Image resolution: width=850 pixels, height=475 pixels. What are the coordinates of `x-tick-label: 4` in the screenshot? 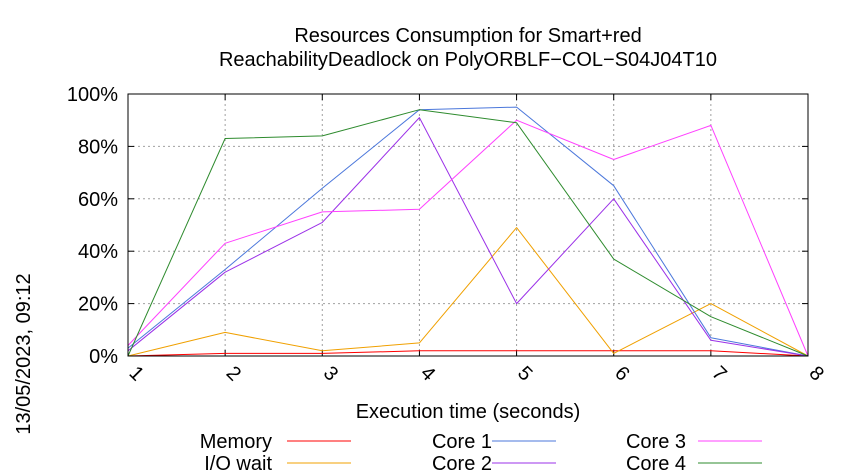 It's located at (427, 373).